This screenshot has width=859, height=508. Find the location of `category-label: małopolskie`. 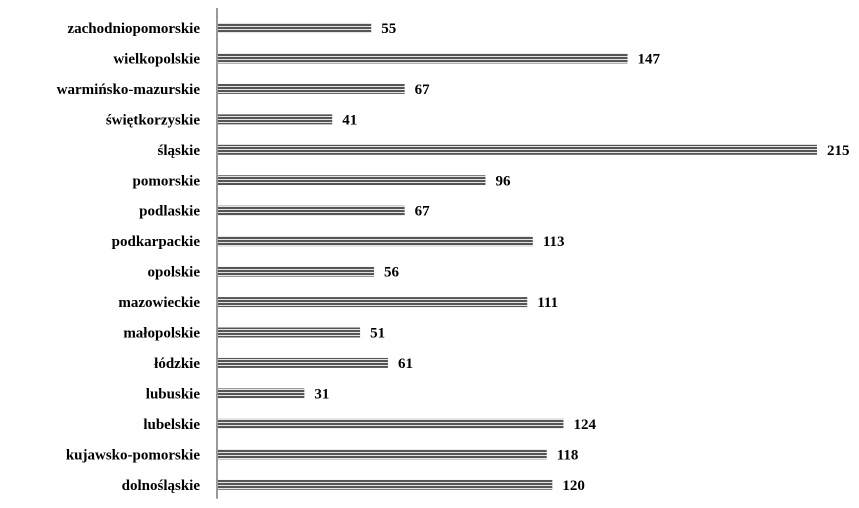

category-label: małopolskie is located at coordinates (161, 334).